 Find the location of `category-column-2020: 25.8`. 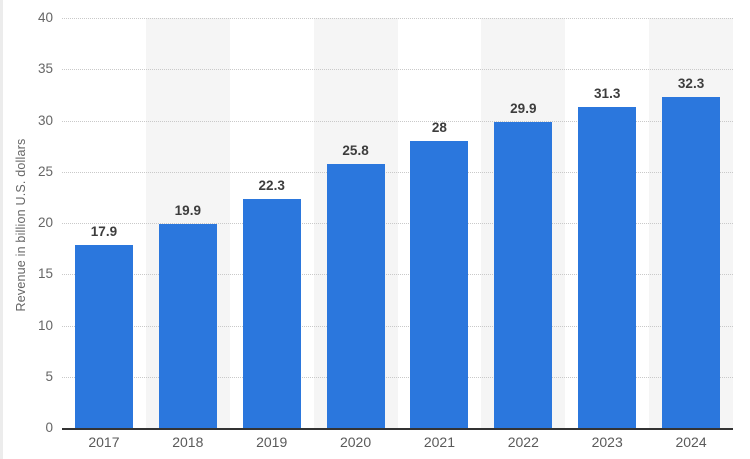

category-column-2020: 25.8 is located at coordinates (355, 223).